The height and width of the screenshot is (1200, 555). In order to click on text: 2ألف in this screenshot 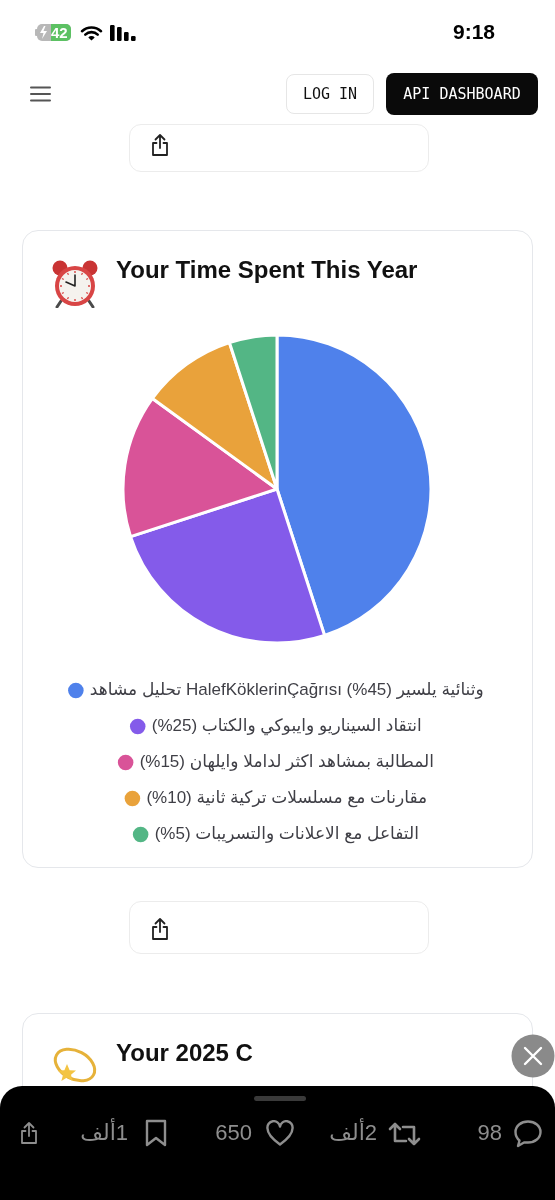, I will do `click(353, 1133)`.